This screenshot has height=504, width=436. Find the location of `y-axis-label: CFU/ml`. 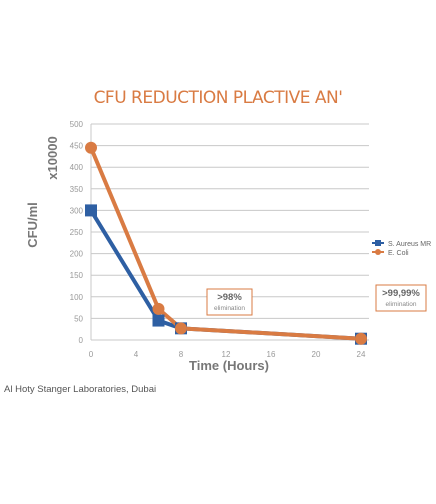

y-axis-label: CFU/ml is located at coordinates (32, 225).